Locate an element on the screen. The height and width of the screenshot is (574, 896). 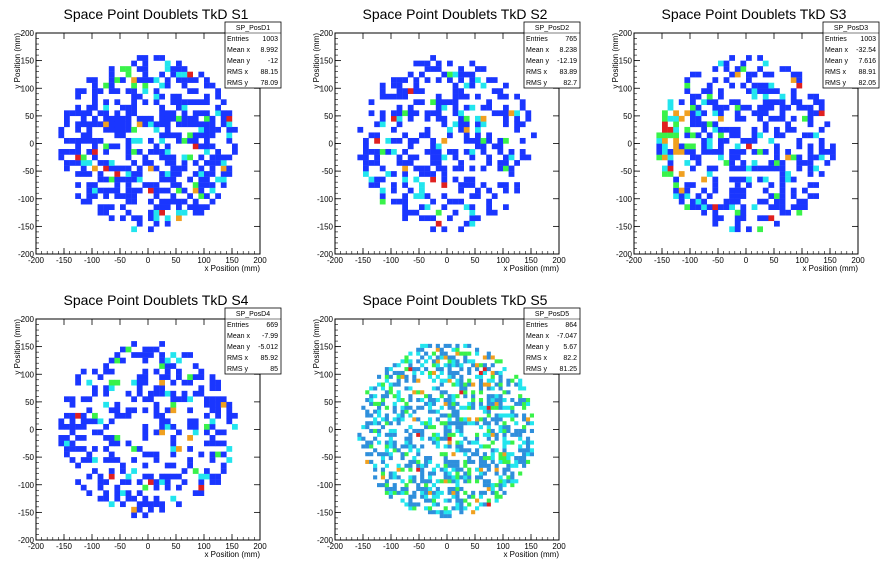
y-tick-label: 0 is located at coordinates (331, 430).